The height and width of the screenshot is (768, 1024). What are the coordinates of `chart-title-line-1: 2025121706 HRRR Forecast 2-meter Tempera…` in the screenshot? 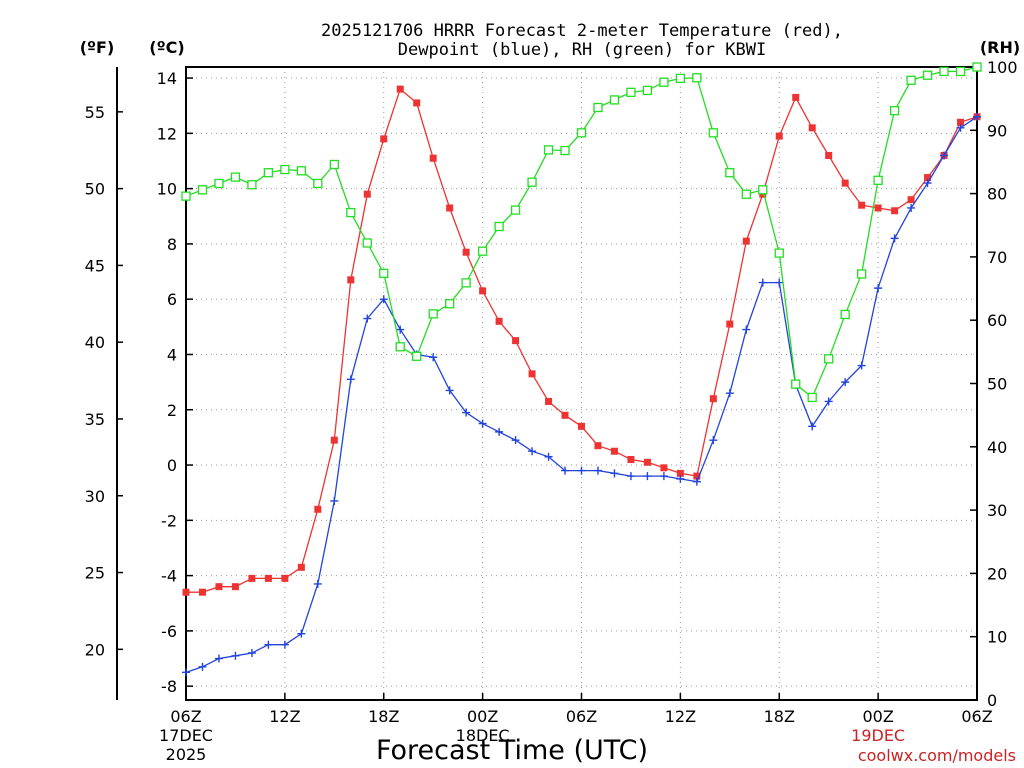 It's located at (582, 31).